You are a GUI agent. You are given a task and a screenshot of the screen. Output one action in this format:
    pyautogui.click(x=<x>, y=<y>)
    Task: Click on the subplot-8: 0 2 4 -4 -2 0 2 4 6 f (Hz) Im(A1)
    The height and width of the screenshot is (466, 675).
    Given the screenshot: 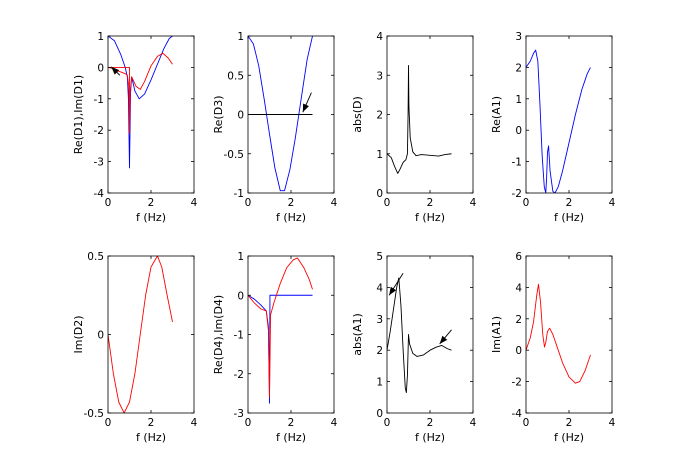 What is the action you would take?
    pyautogui.click(x=553, y=347)
    